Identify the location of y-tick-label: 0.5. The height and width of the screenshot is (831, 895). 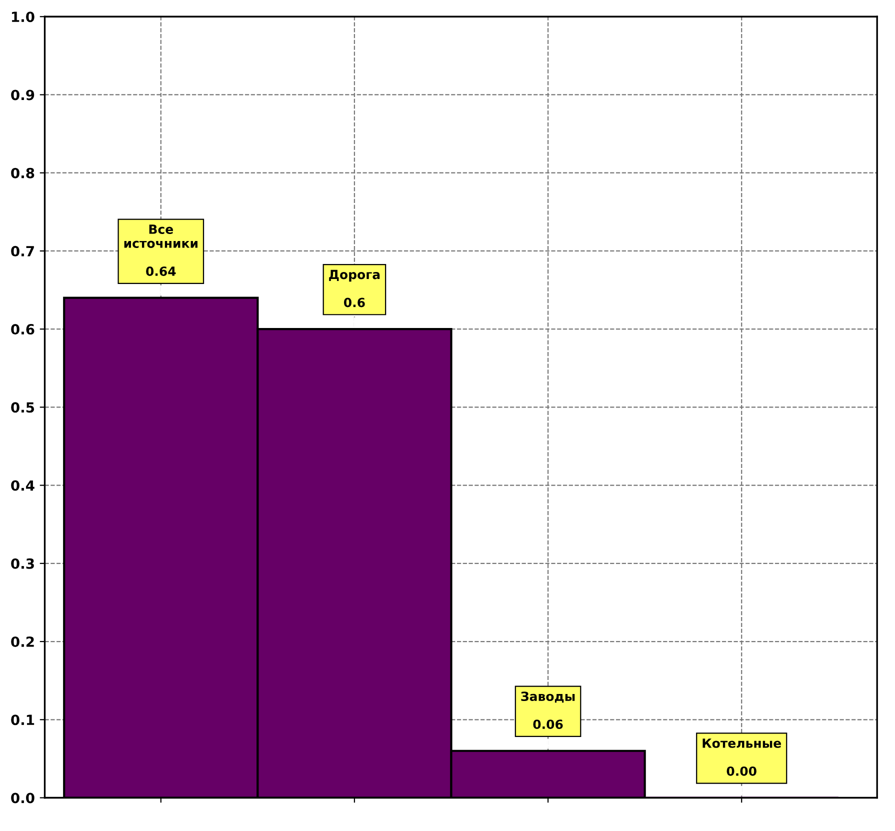
(22, 407).